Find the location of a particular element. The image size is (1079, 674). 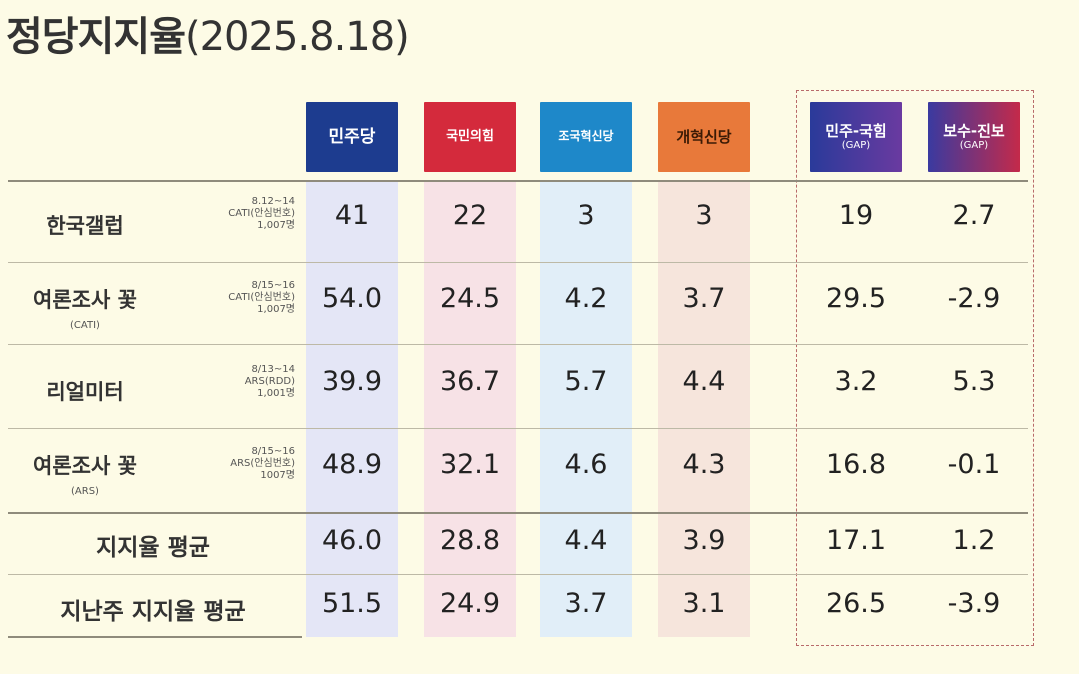

table-cell: 3.9 is located at coordinates (704, 540).